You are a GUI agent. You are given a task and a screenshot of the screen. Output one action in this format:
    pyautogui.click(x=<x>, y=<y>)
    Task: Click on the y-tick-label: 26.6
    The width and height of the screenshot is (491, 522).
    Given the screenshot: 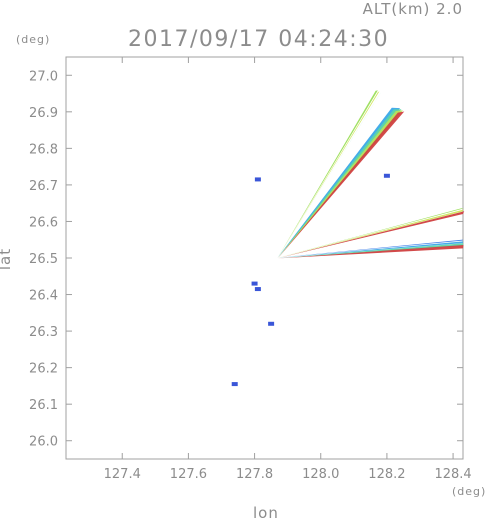 What is the action you would take?
    pyautogui.click(x=43, y=222)
    